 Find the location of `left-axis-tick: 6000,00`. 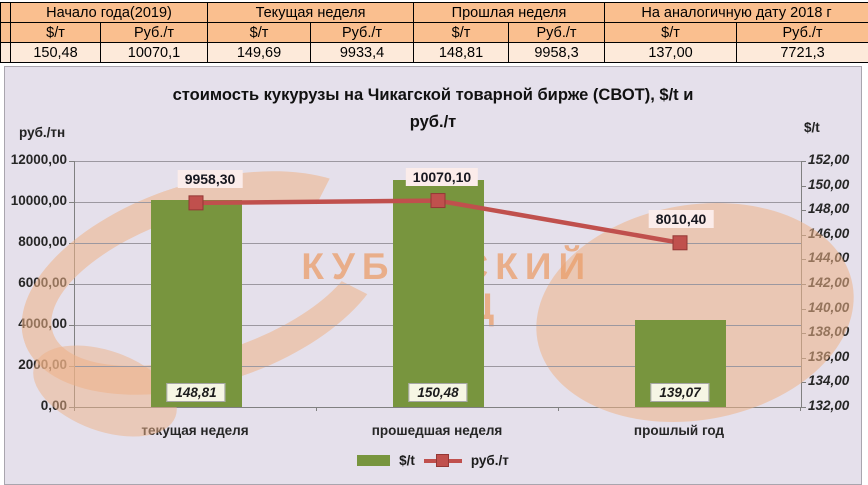

left-axis-tick: 6000,00 is located at coordinates (42, 282).